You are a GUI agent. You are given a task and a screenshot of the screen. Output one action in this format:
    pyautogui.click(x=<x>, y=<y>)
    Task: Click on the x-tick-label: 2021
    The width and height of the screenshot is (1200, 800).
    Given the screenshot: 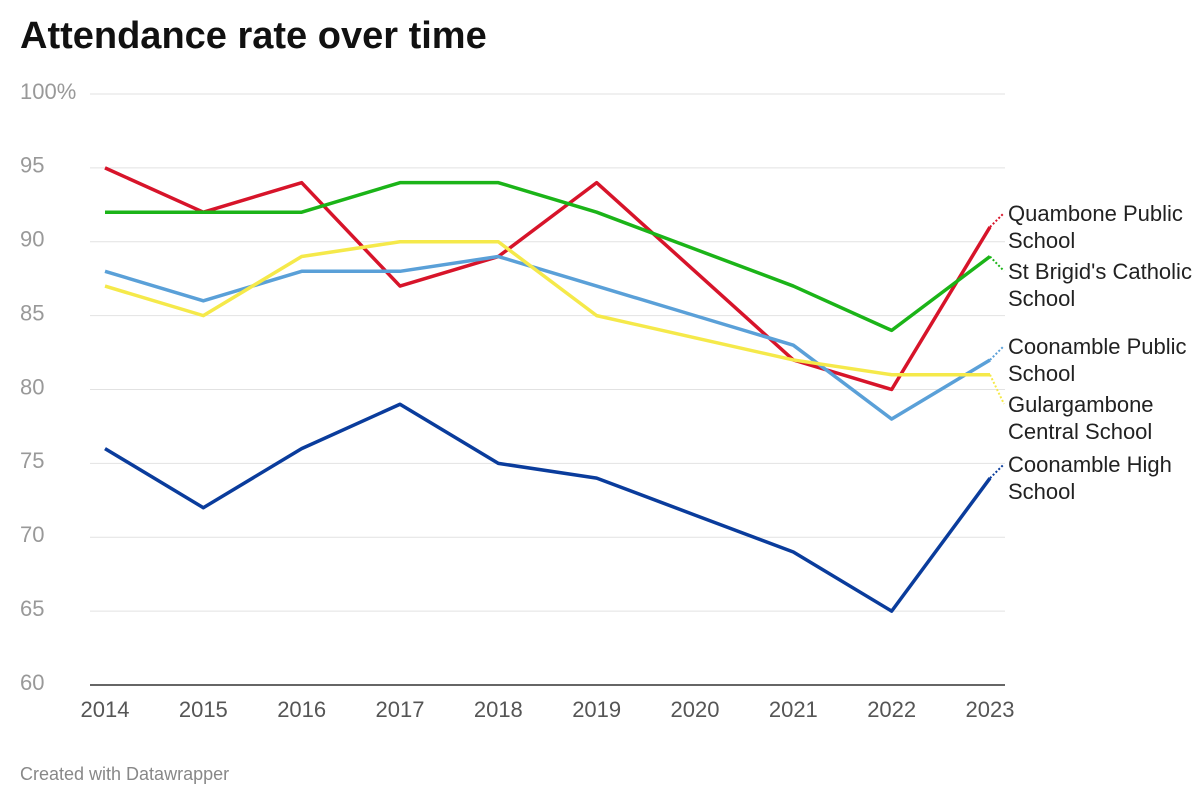 What is the action you would take?
    pyautogui.click(x=793, y=709)
    